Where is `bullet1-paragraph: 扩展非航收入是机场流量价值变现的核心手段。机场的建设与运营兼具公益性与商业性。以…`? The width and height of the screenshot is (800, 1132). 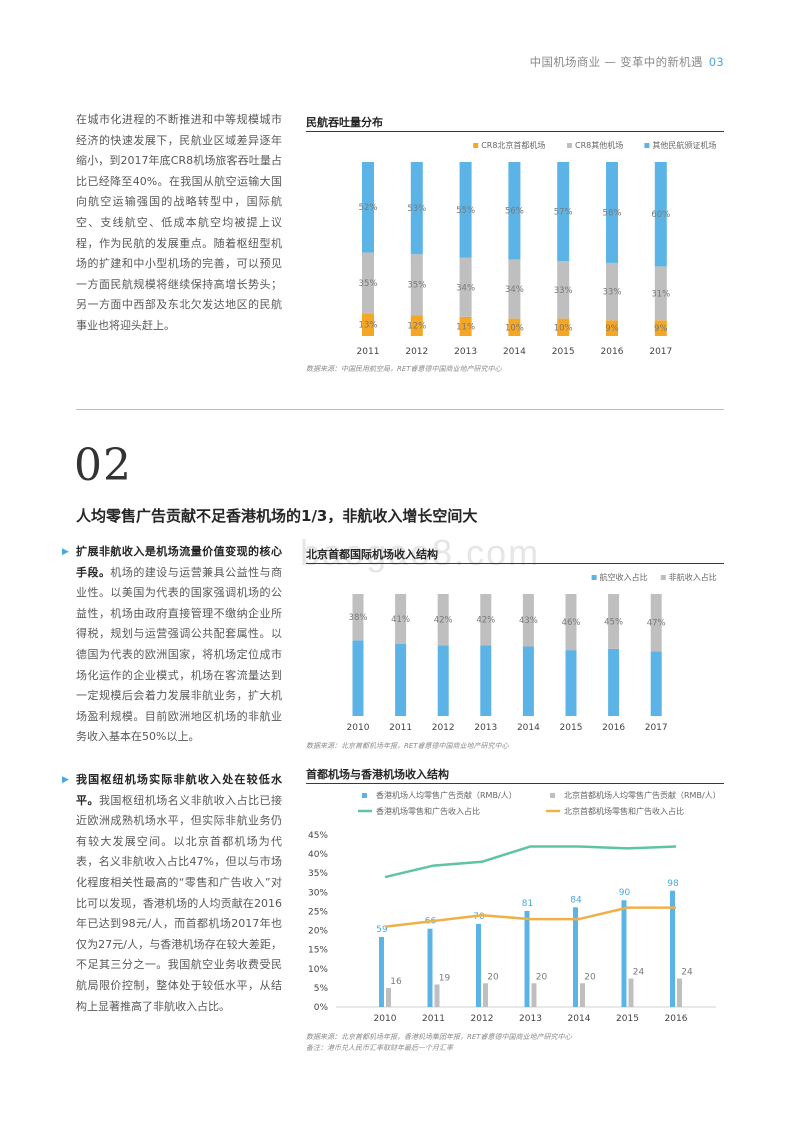
bullet1-paragraph: 扩展非航收入是机场流量价值变现的核心手段。机场的建设与运营兼具公益性与商业性。以… is located at coordinates (179, 645).